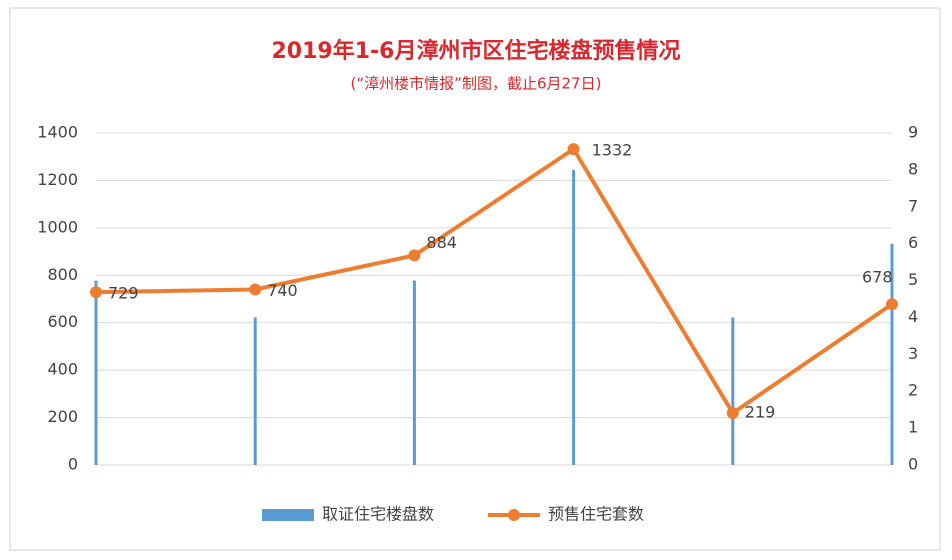 This screenshot has width=952, height=560. Describe the element at coordinates (913, 316) in the screenshot. I see `y2-tick-label: 4` at that location.